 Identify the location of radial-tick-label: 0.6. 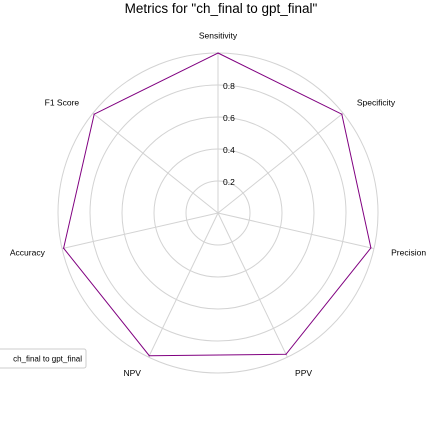
(229, 118).